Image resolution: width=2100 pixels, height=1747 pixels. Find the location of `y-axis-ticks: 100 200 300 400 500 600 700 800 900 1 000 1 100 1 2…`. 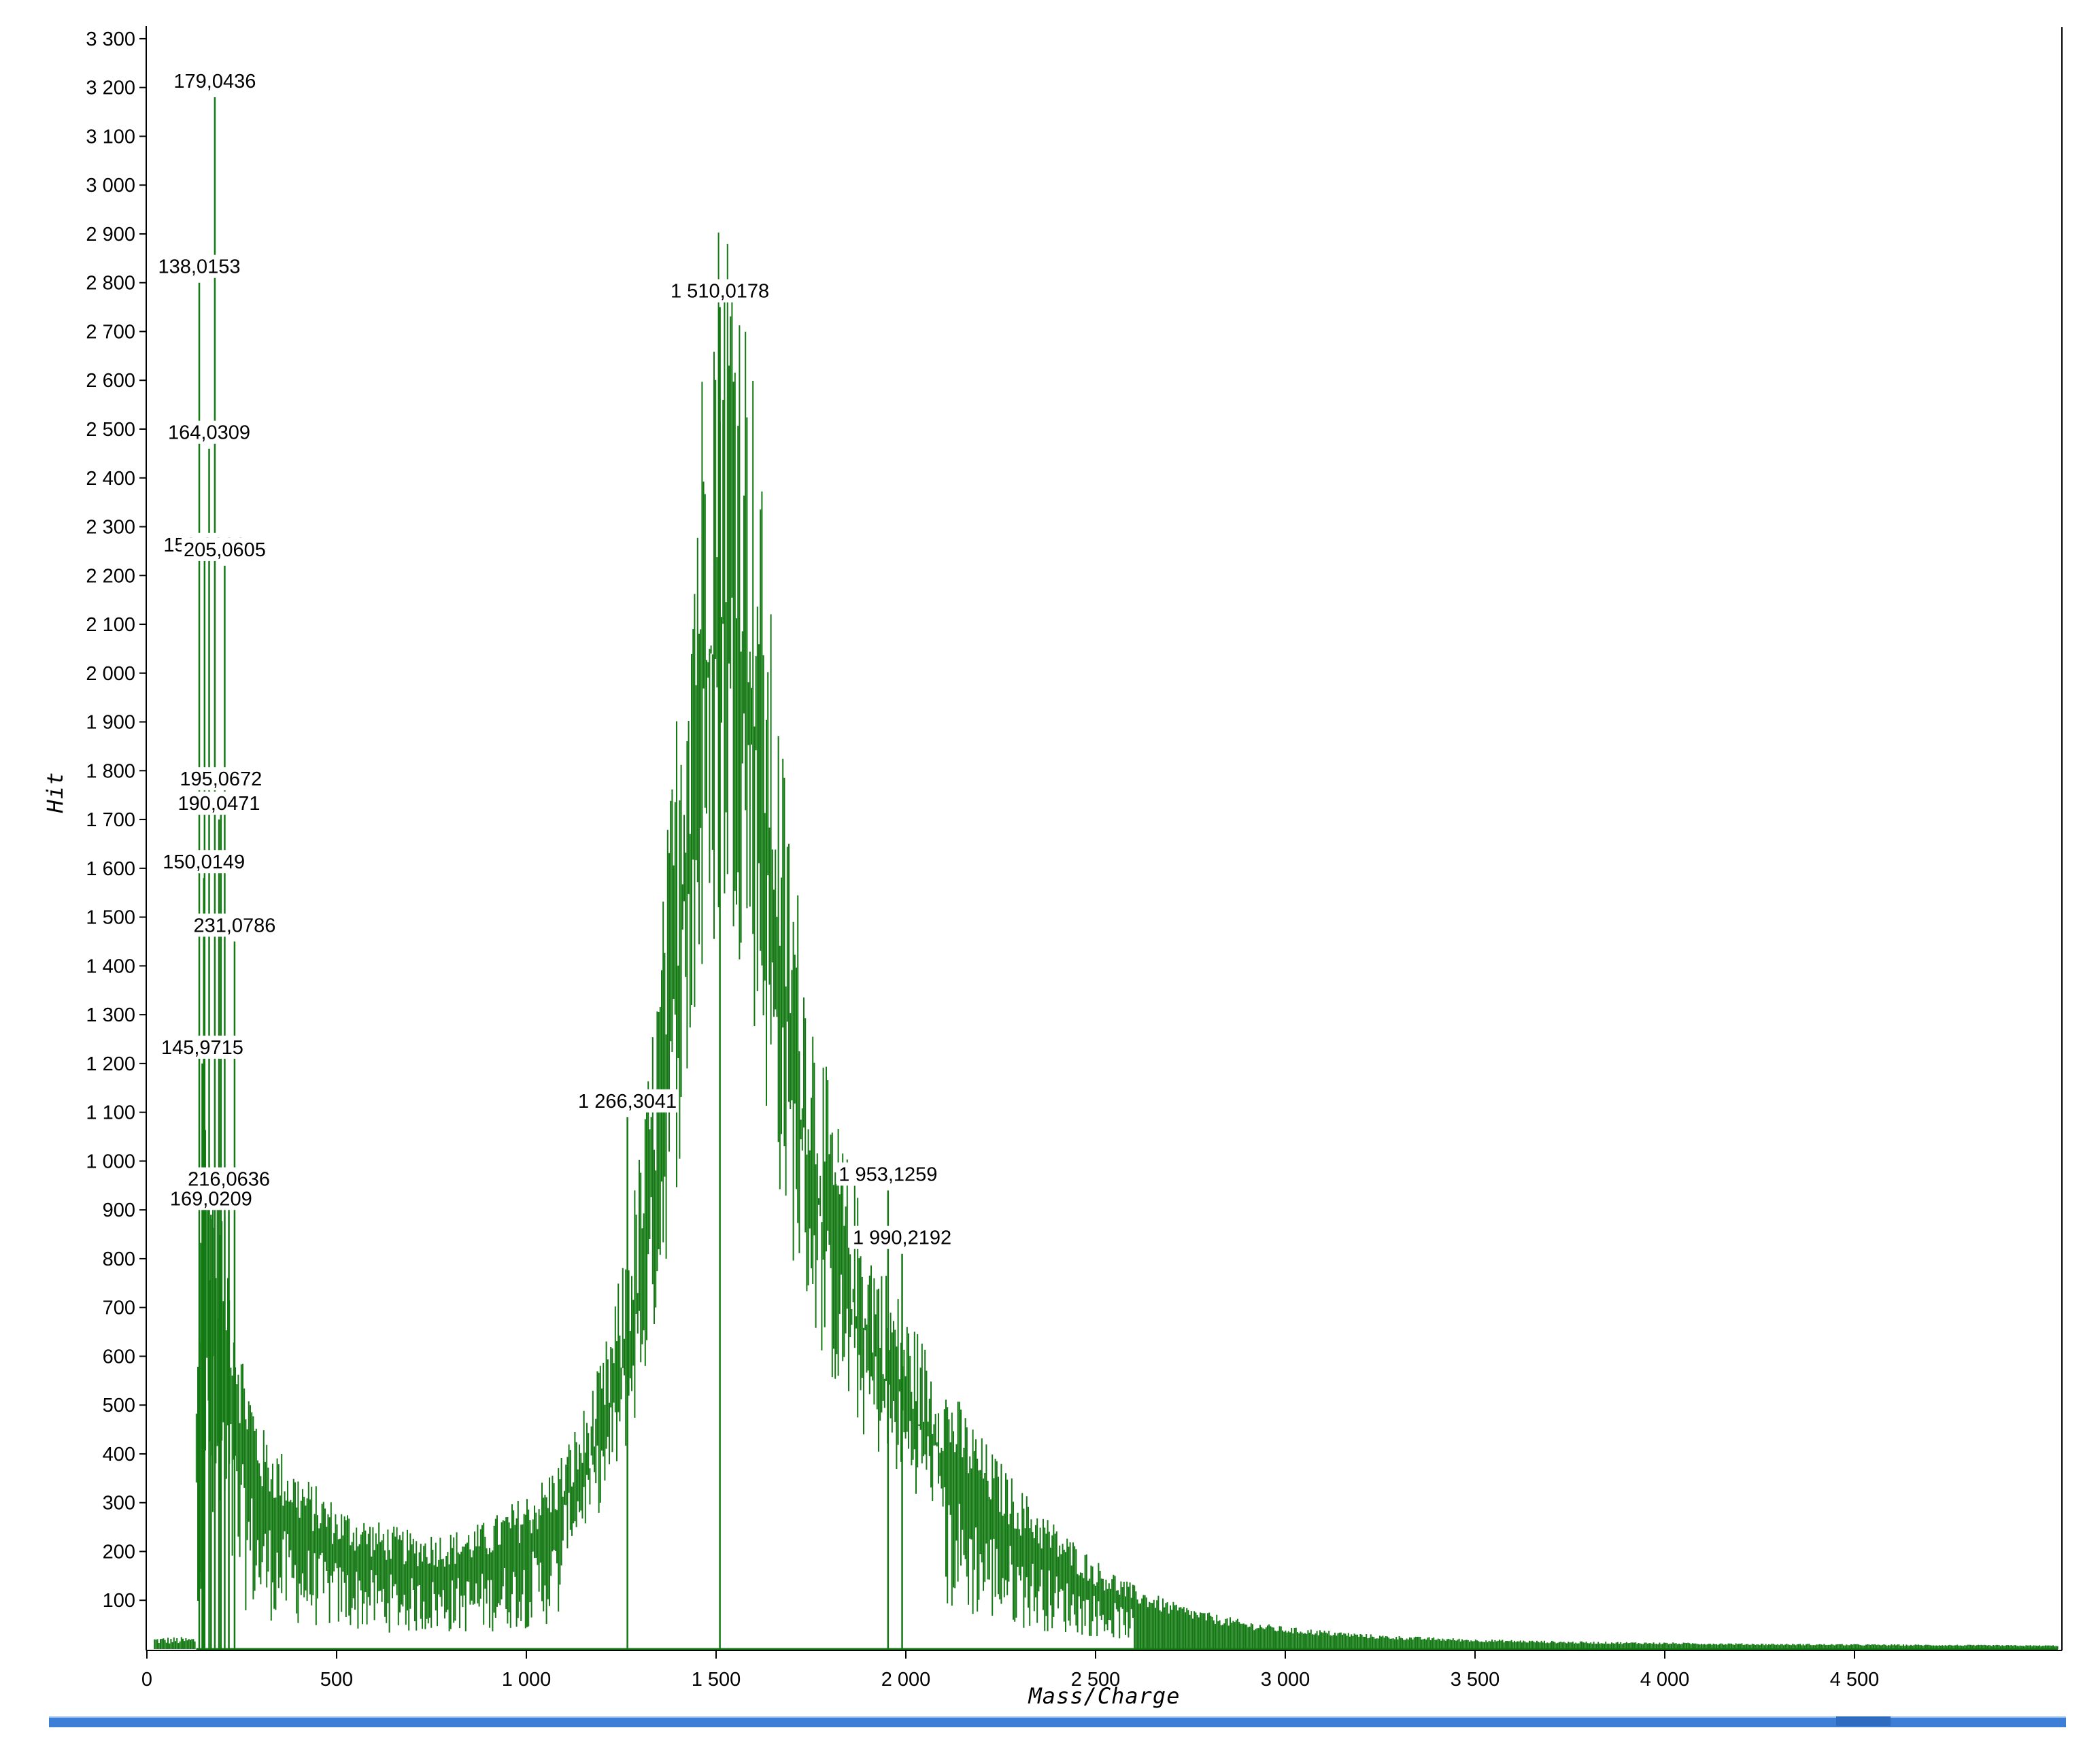

y-axis-ticks: 100 200 300 400 500 600 700 800 900 1 000 1 100 1 2… is located at coordinates (116, 820).